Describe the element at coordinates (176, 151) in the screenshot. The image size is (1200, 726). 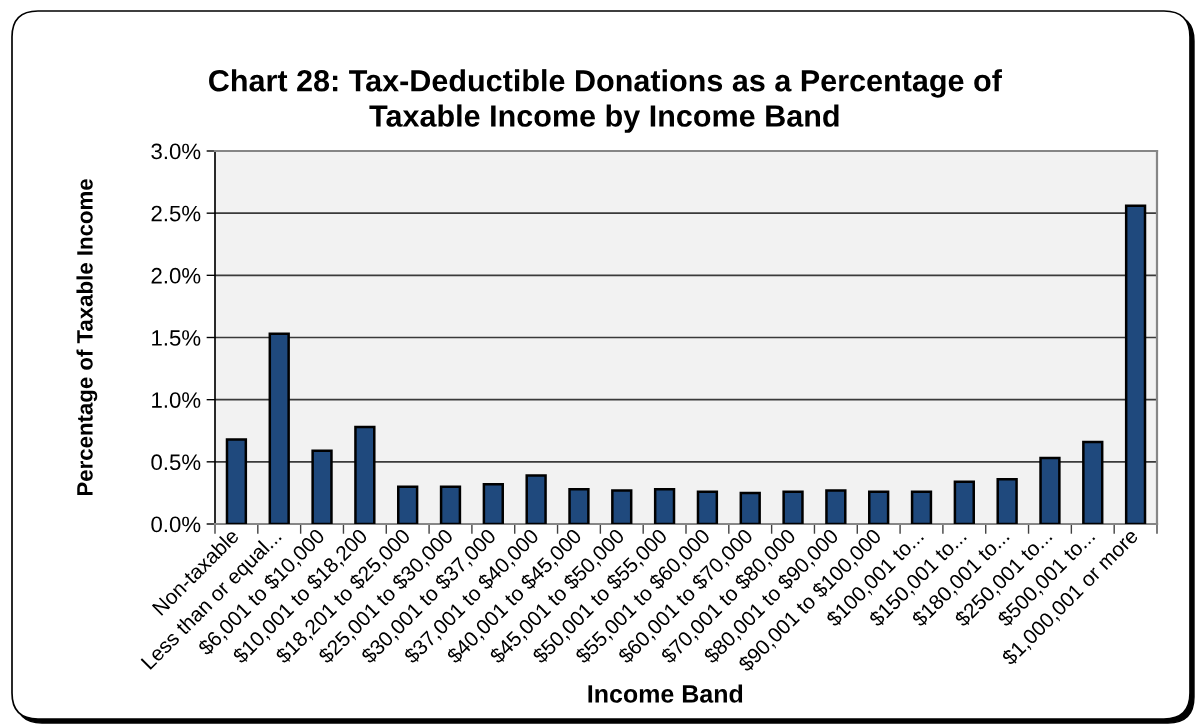
I see `y-tick-label: 3.0%` at that location.